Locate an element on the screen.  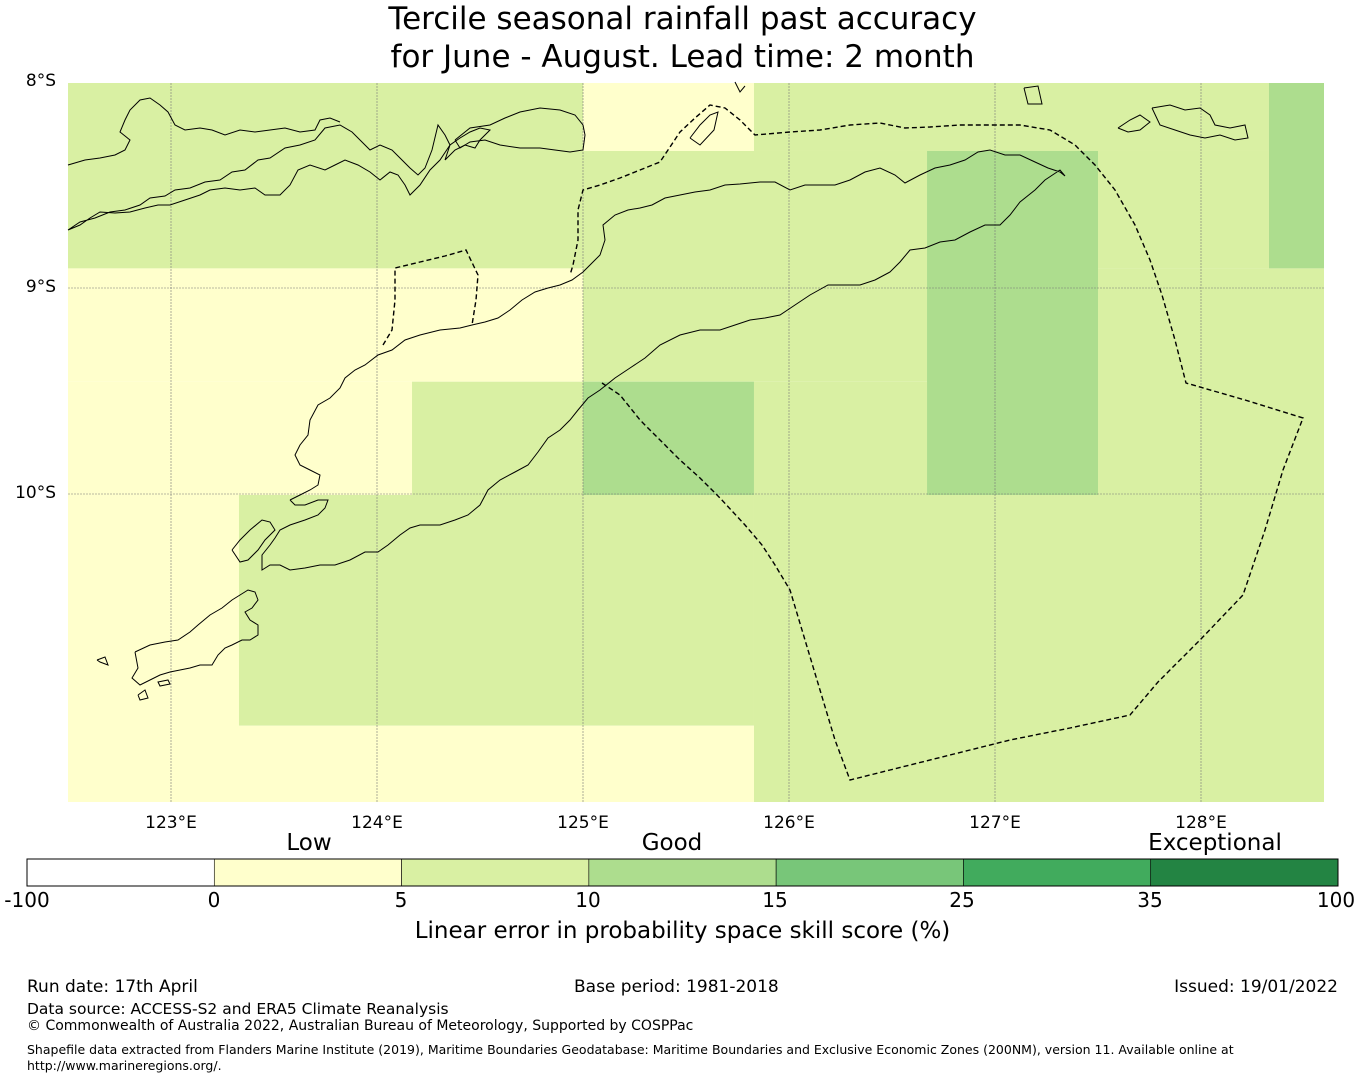
tick-label: 0 is located at coordinates (214, 900).